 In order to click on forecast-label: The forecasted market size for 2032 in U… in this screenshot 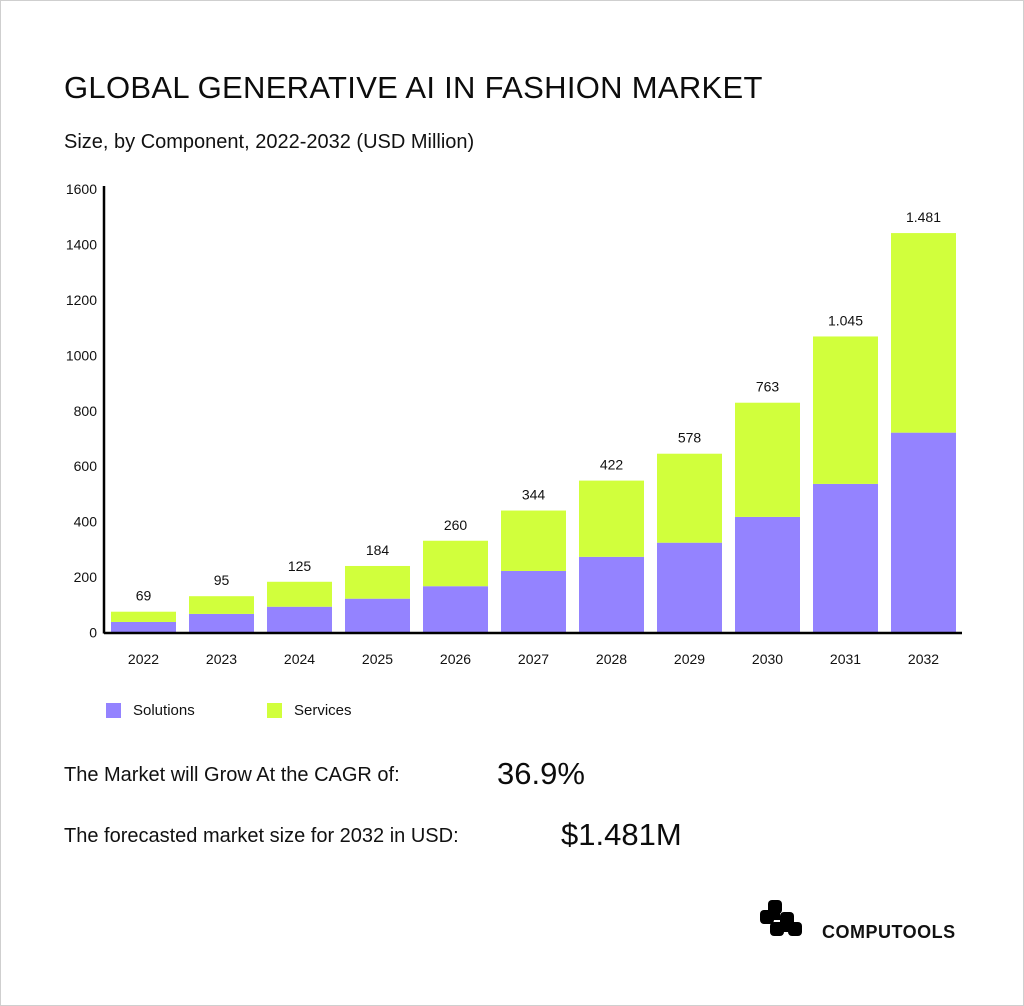, I will do `click(261, 836)`.